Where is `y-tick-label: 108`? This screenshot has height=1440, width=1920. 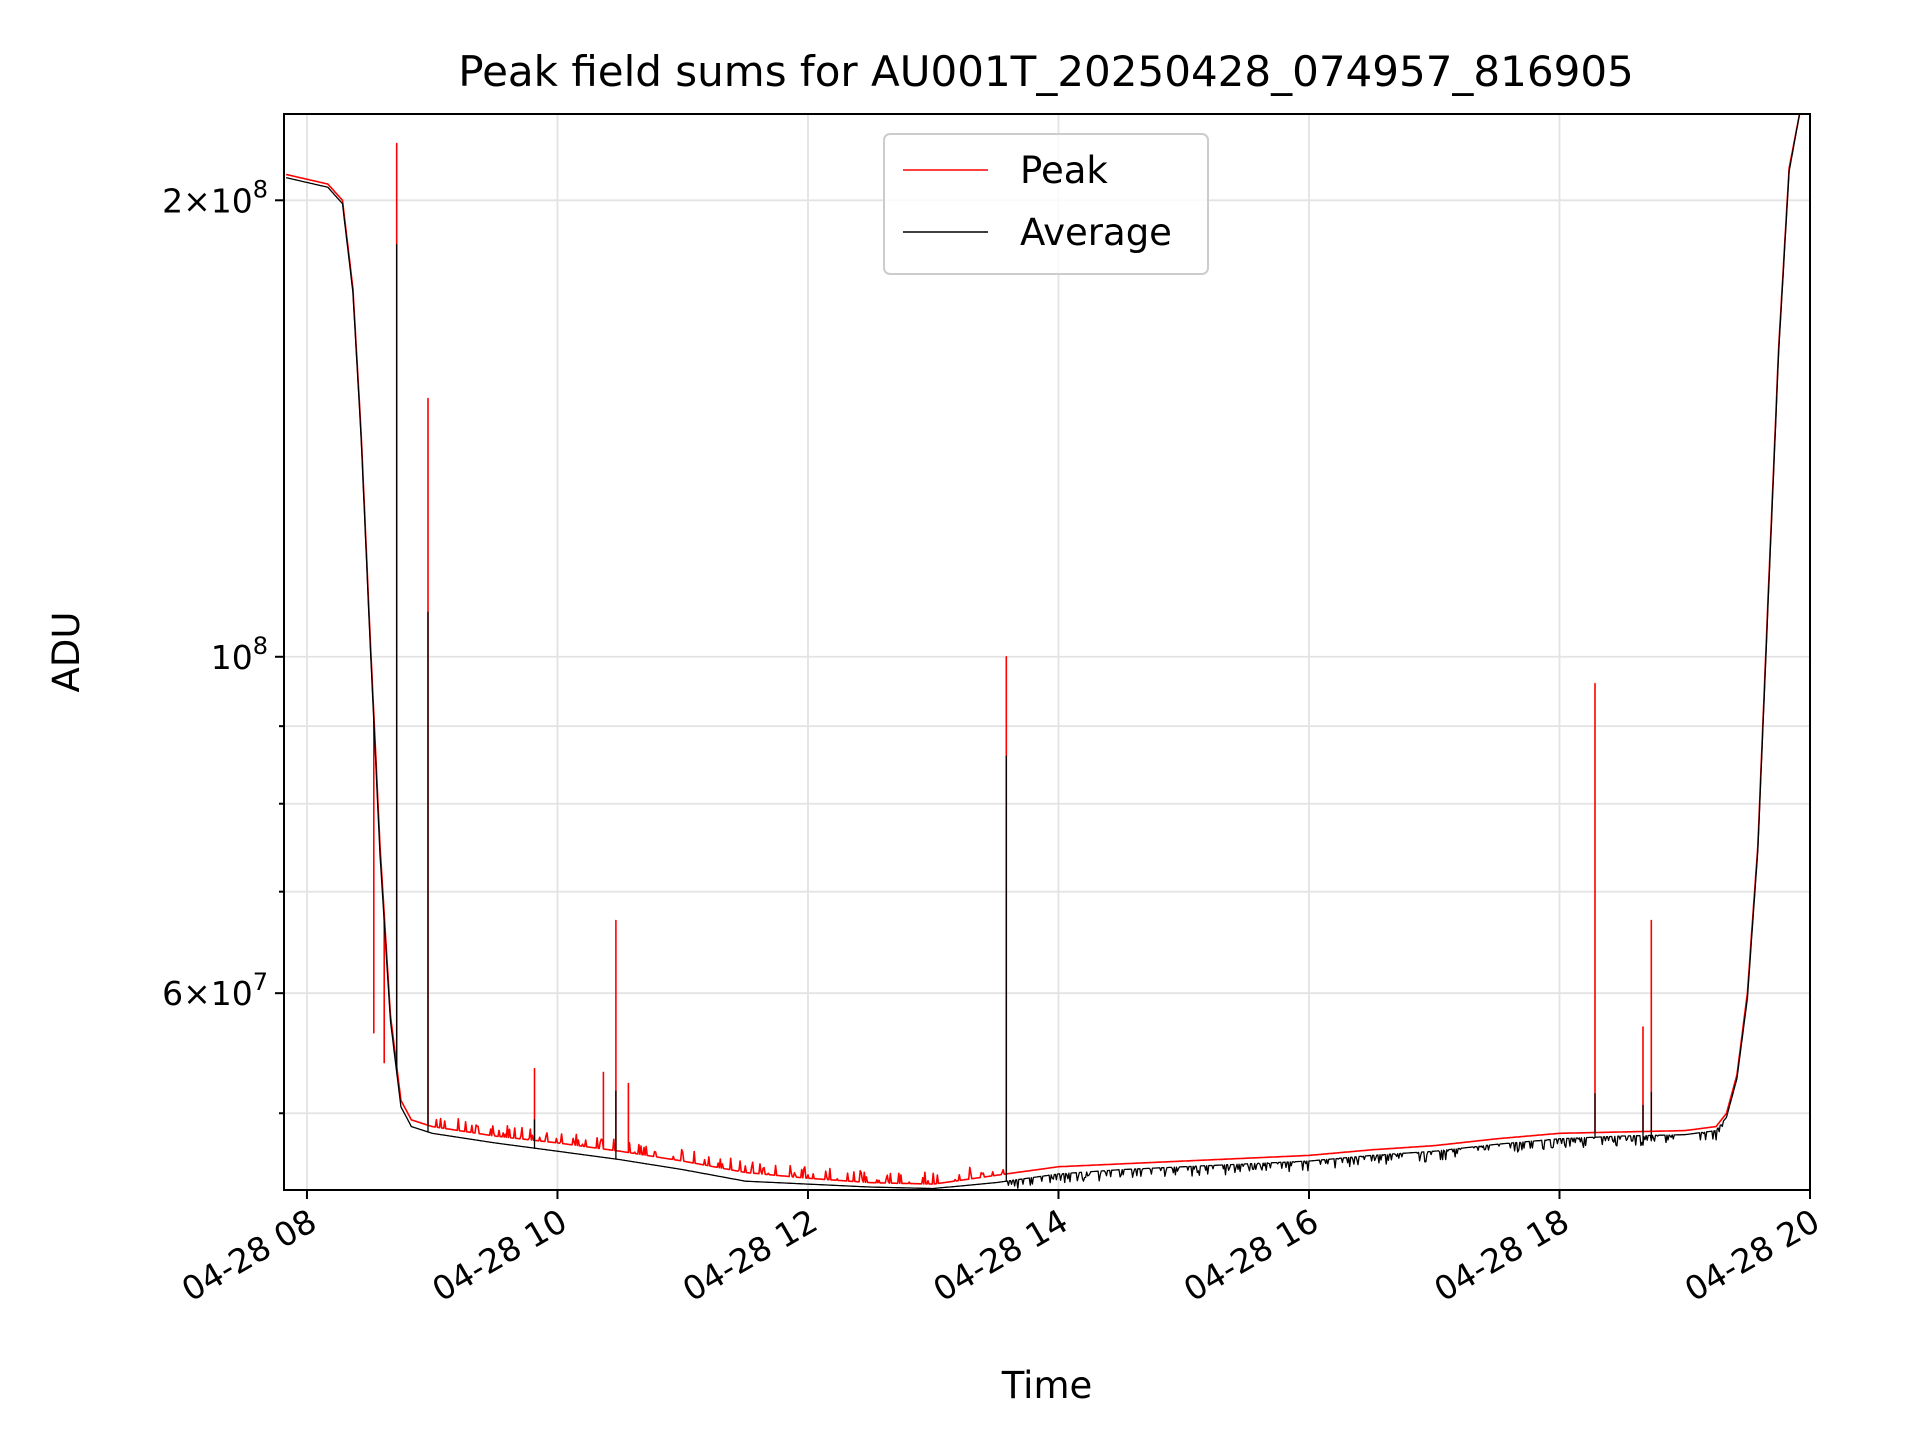
y-tick-label: 108 is located at coordinates (239, 654).